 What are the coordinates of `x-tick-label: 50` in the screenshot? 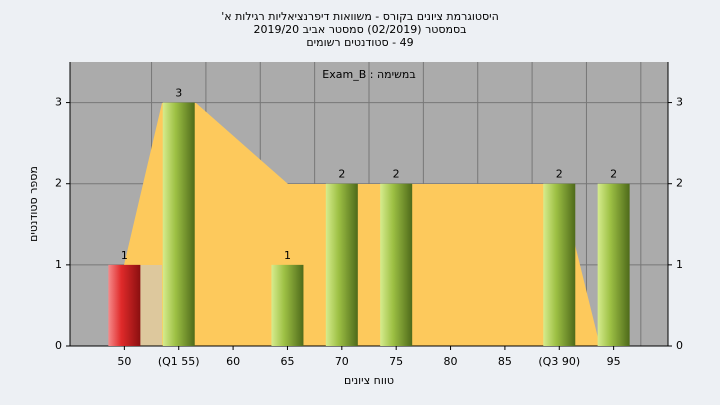 It's located at (124, 361).